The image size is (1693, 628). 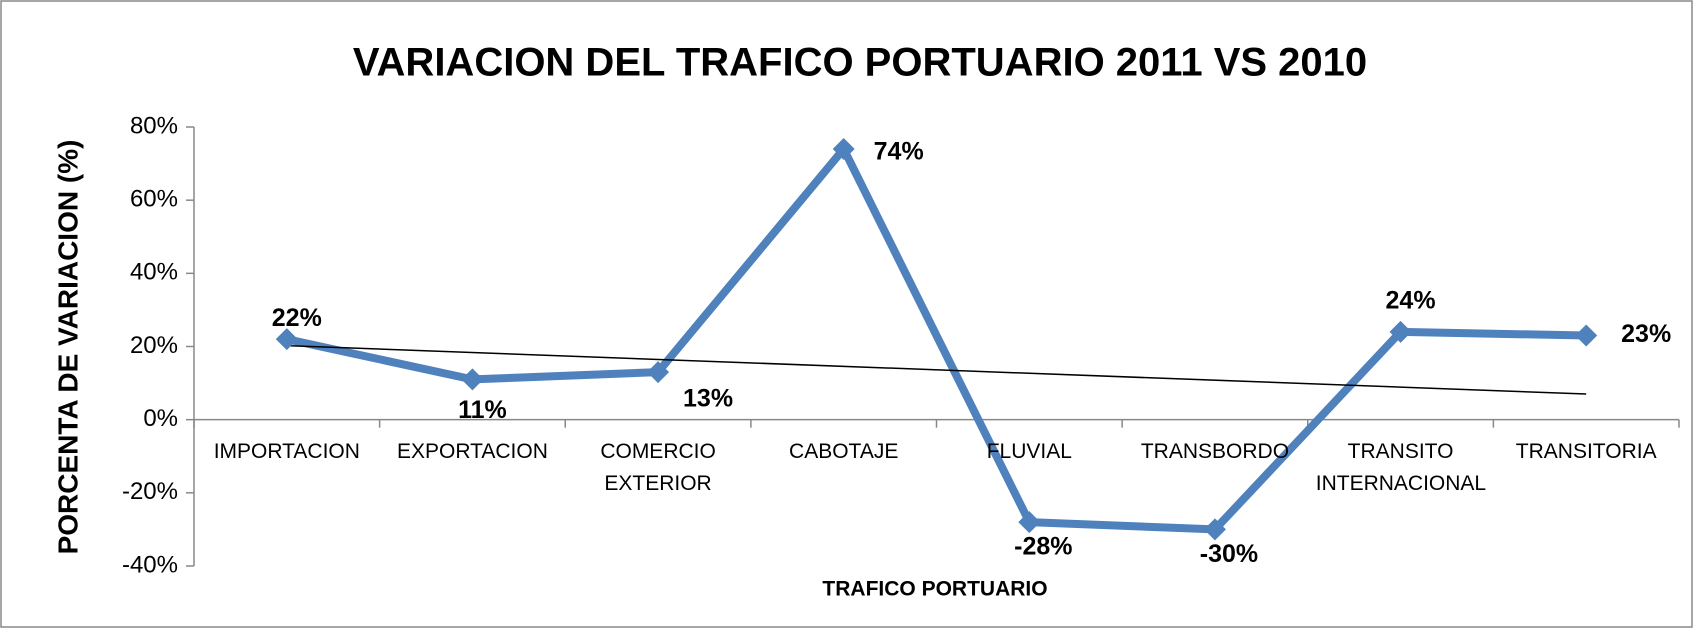 I want to click on x-tick-label: EXPORTACION, so click(x=472, y=451).